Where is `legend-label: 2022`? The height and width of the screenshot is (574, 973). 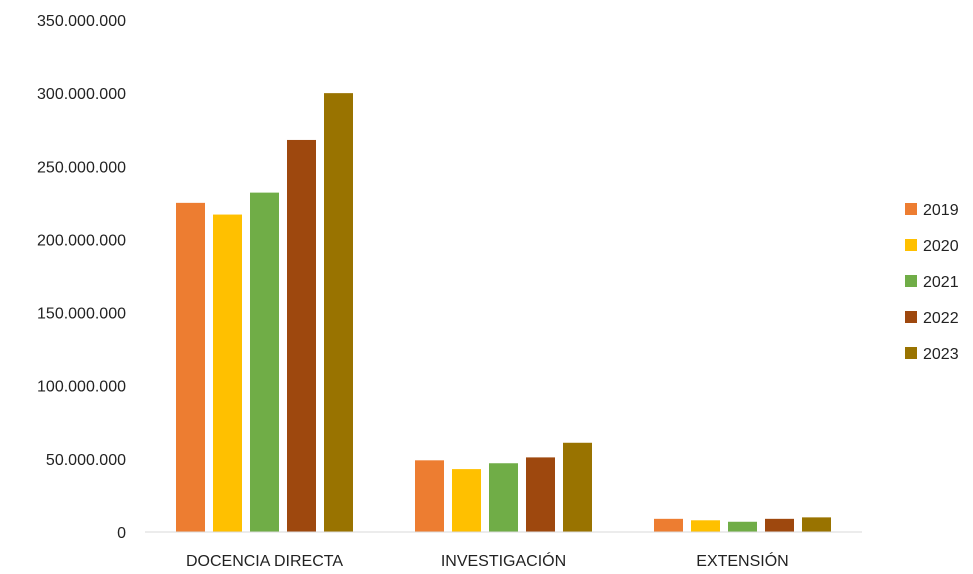
legend-label: 2022 is located at coordinates (941, 318).